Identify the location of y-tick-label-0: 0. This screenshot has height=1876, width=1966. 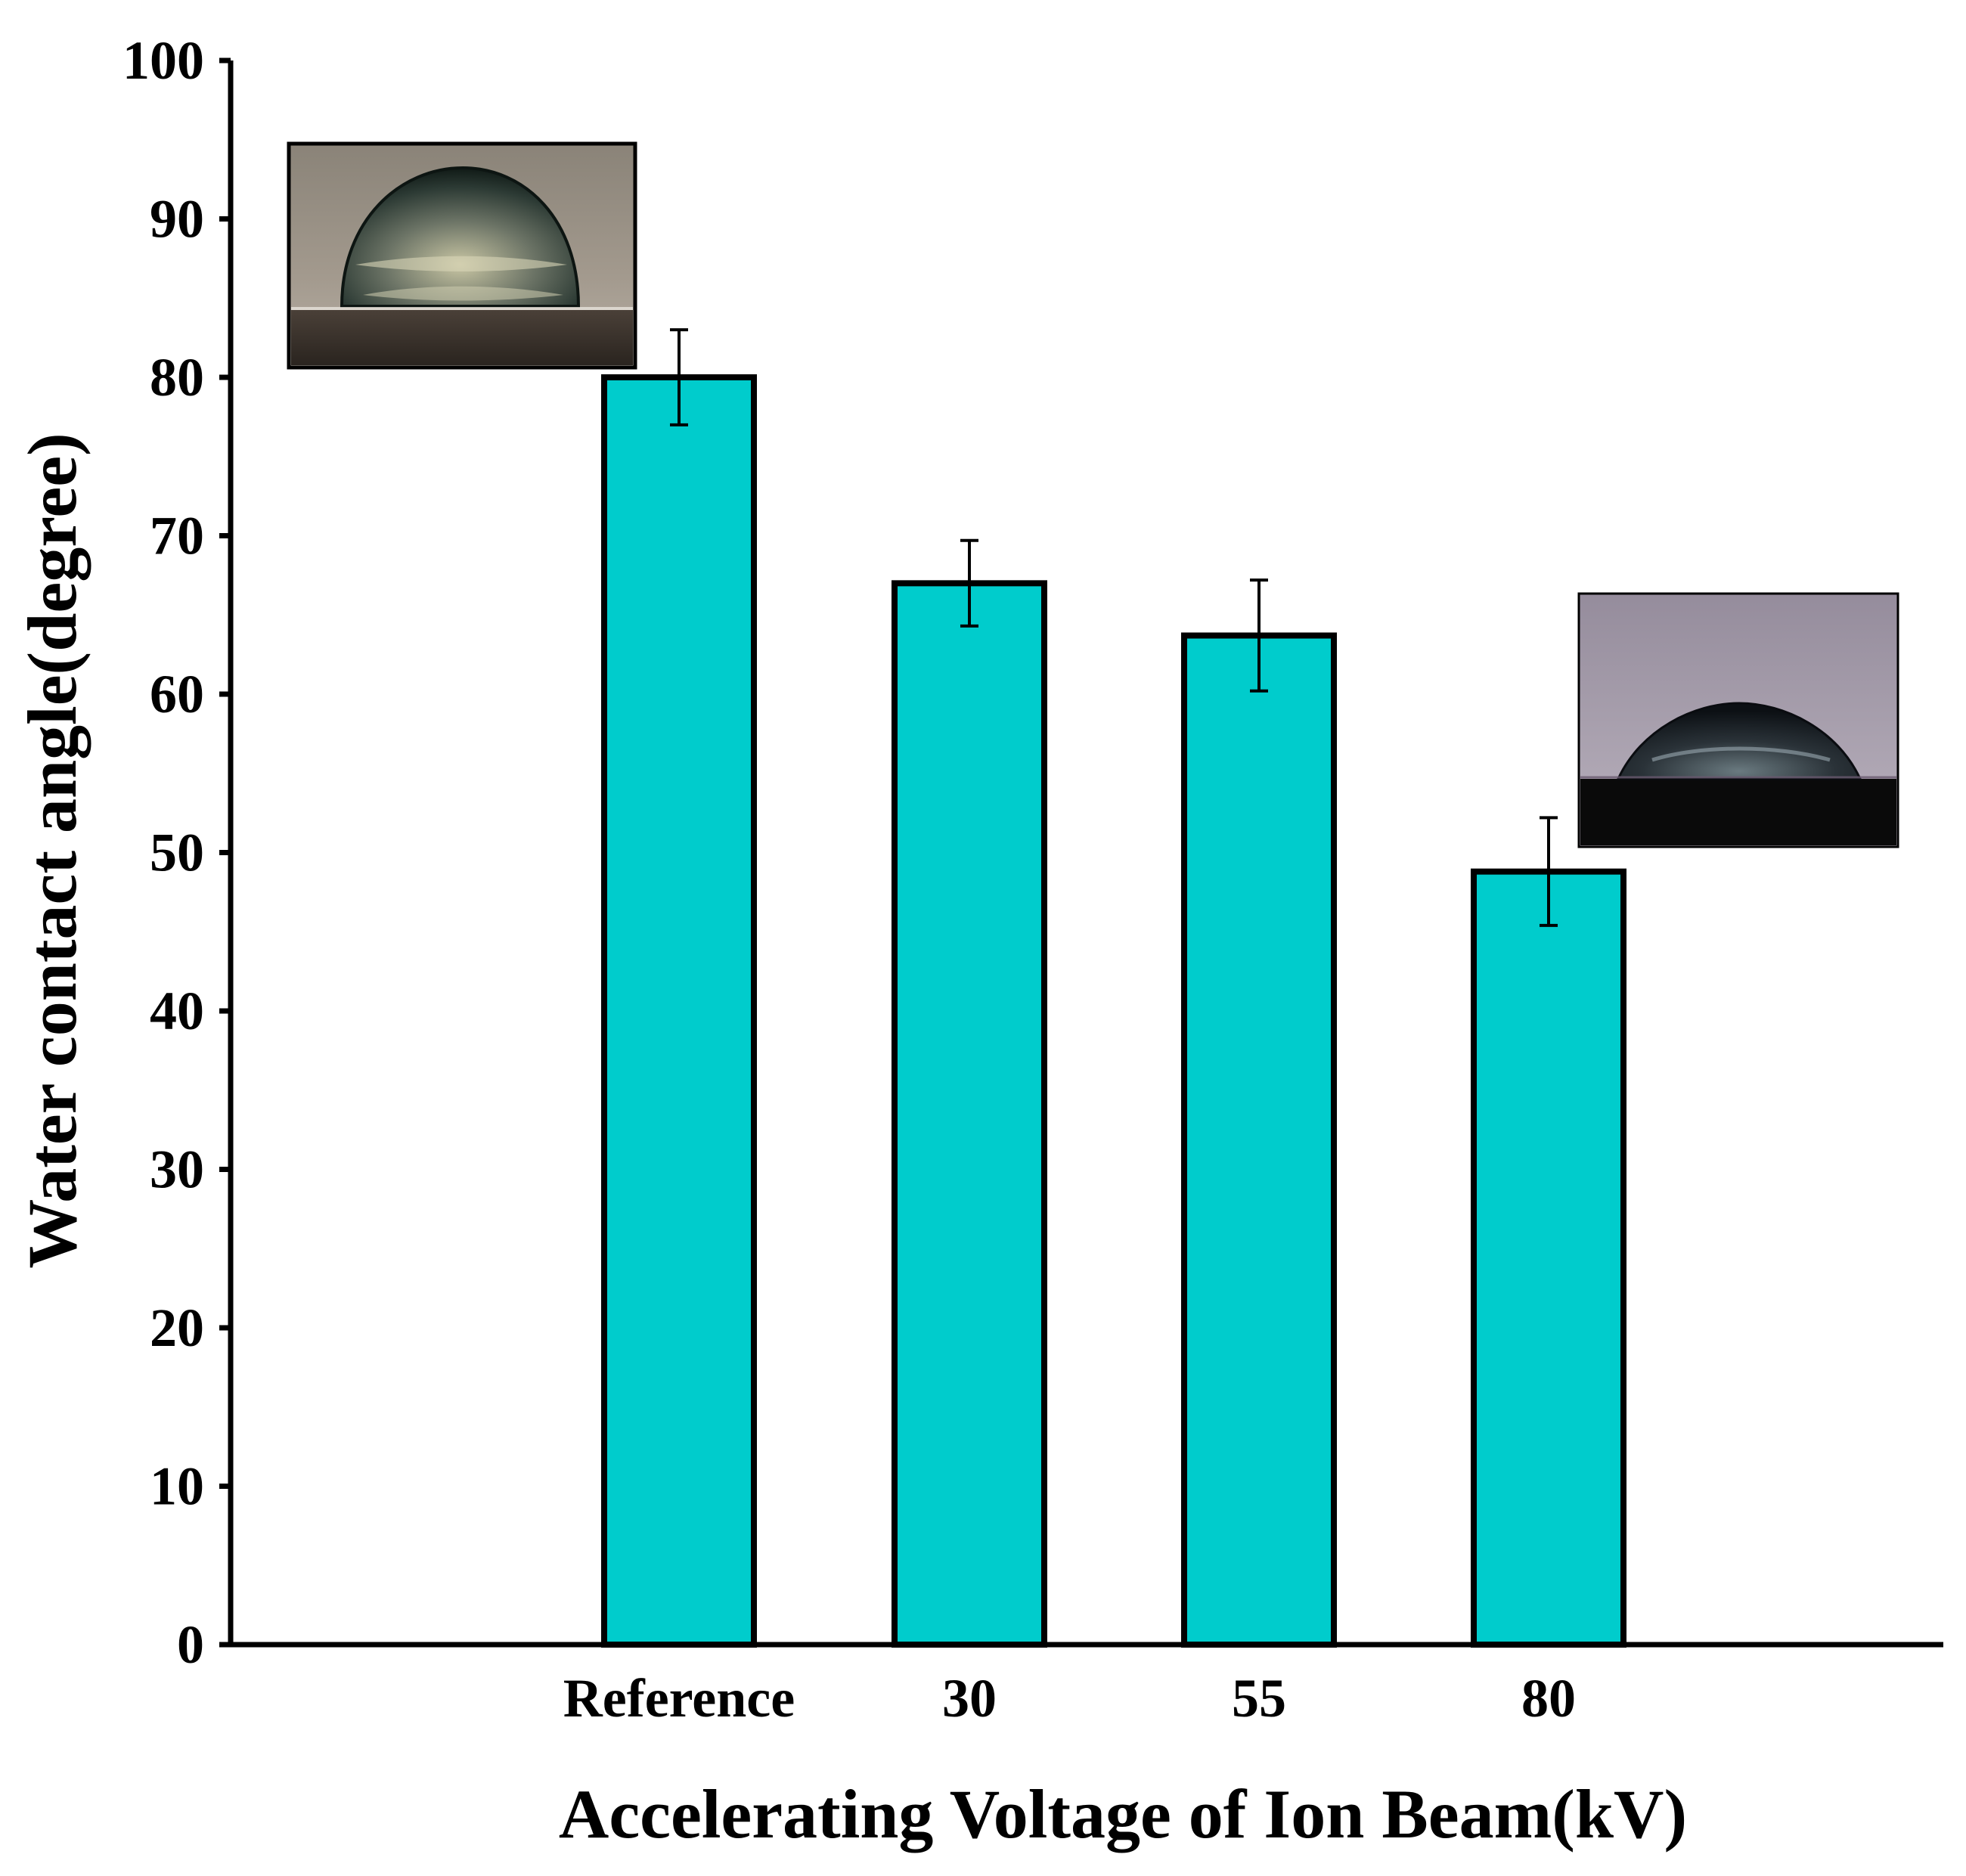
(190, 1644).